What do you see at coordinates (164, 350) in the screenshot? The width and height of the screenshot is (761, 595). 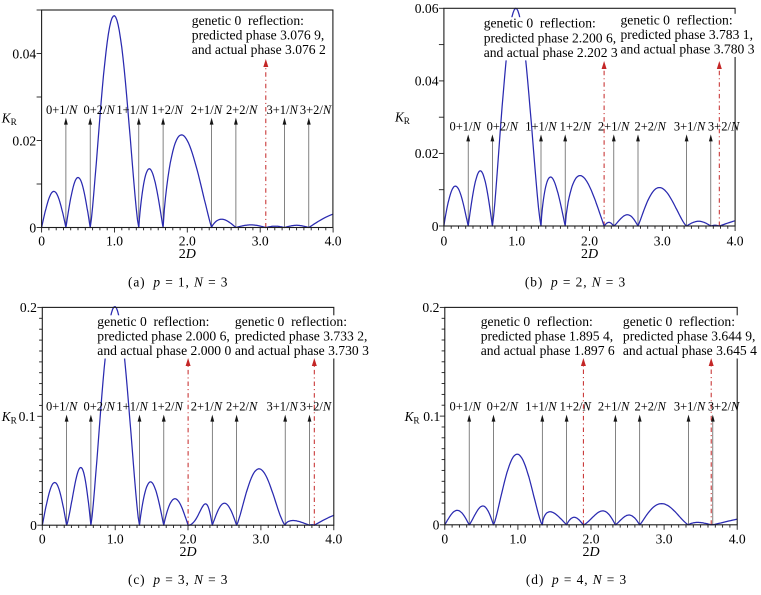 I see `svg-text: and actual phase 2.000 0` at bounding box center [164, 350].